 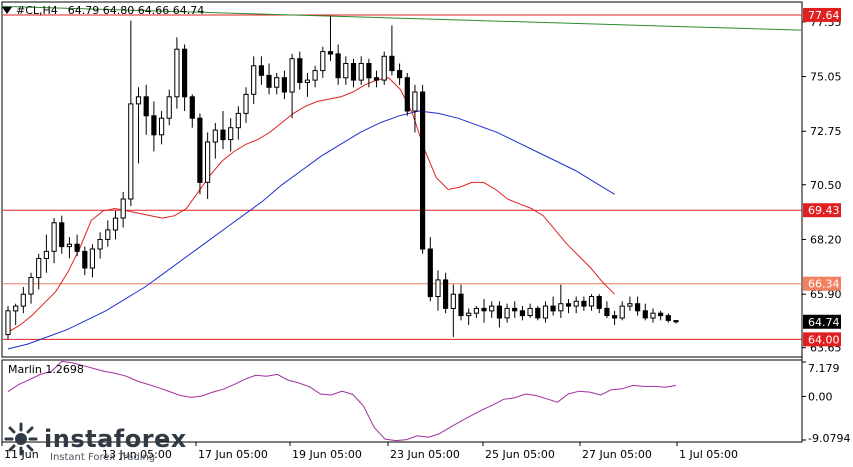 What do you see at coordinates (342, 401) in the screenshot?
I see `oscillator-line` at bounding box center [342, 401].